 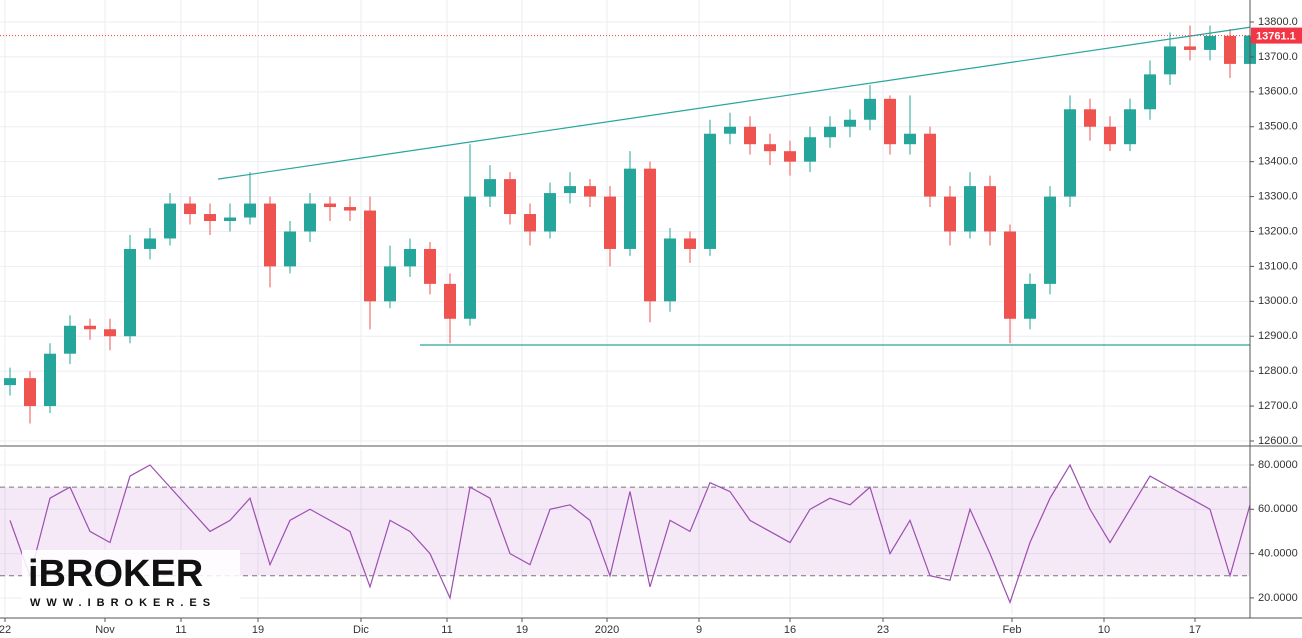 I want to click on logo: iBROKER WWW.IBROKER.ES, so click(x=131, y=583).